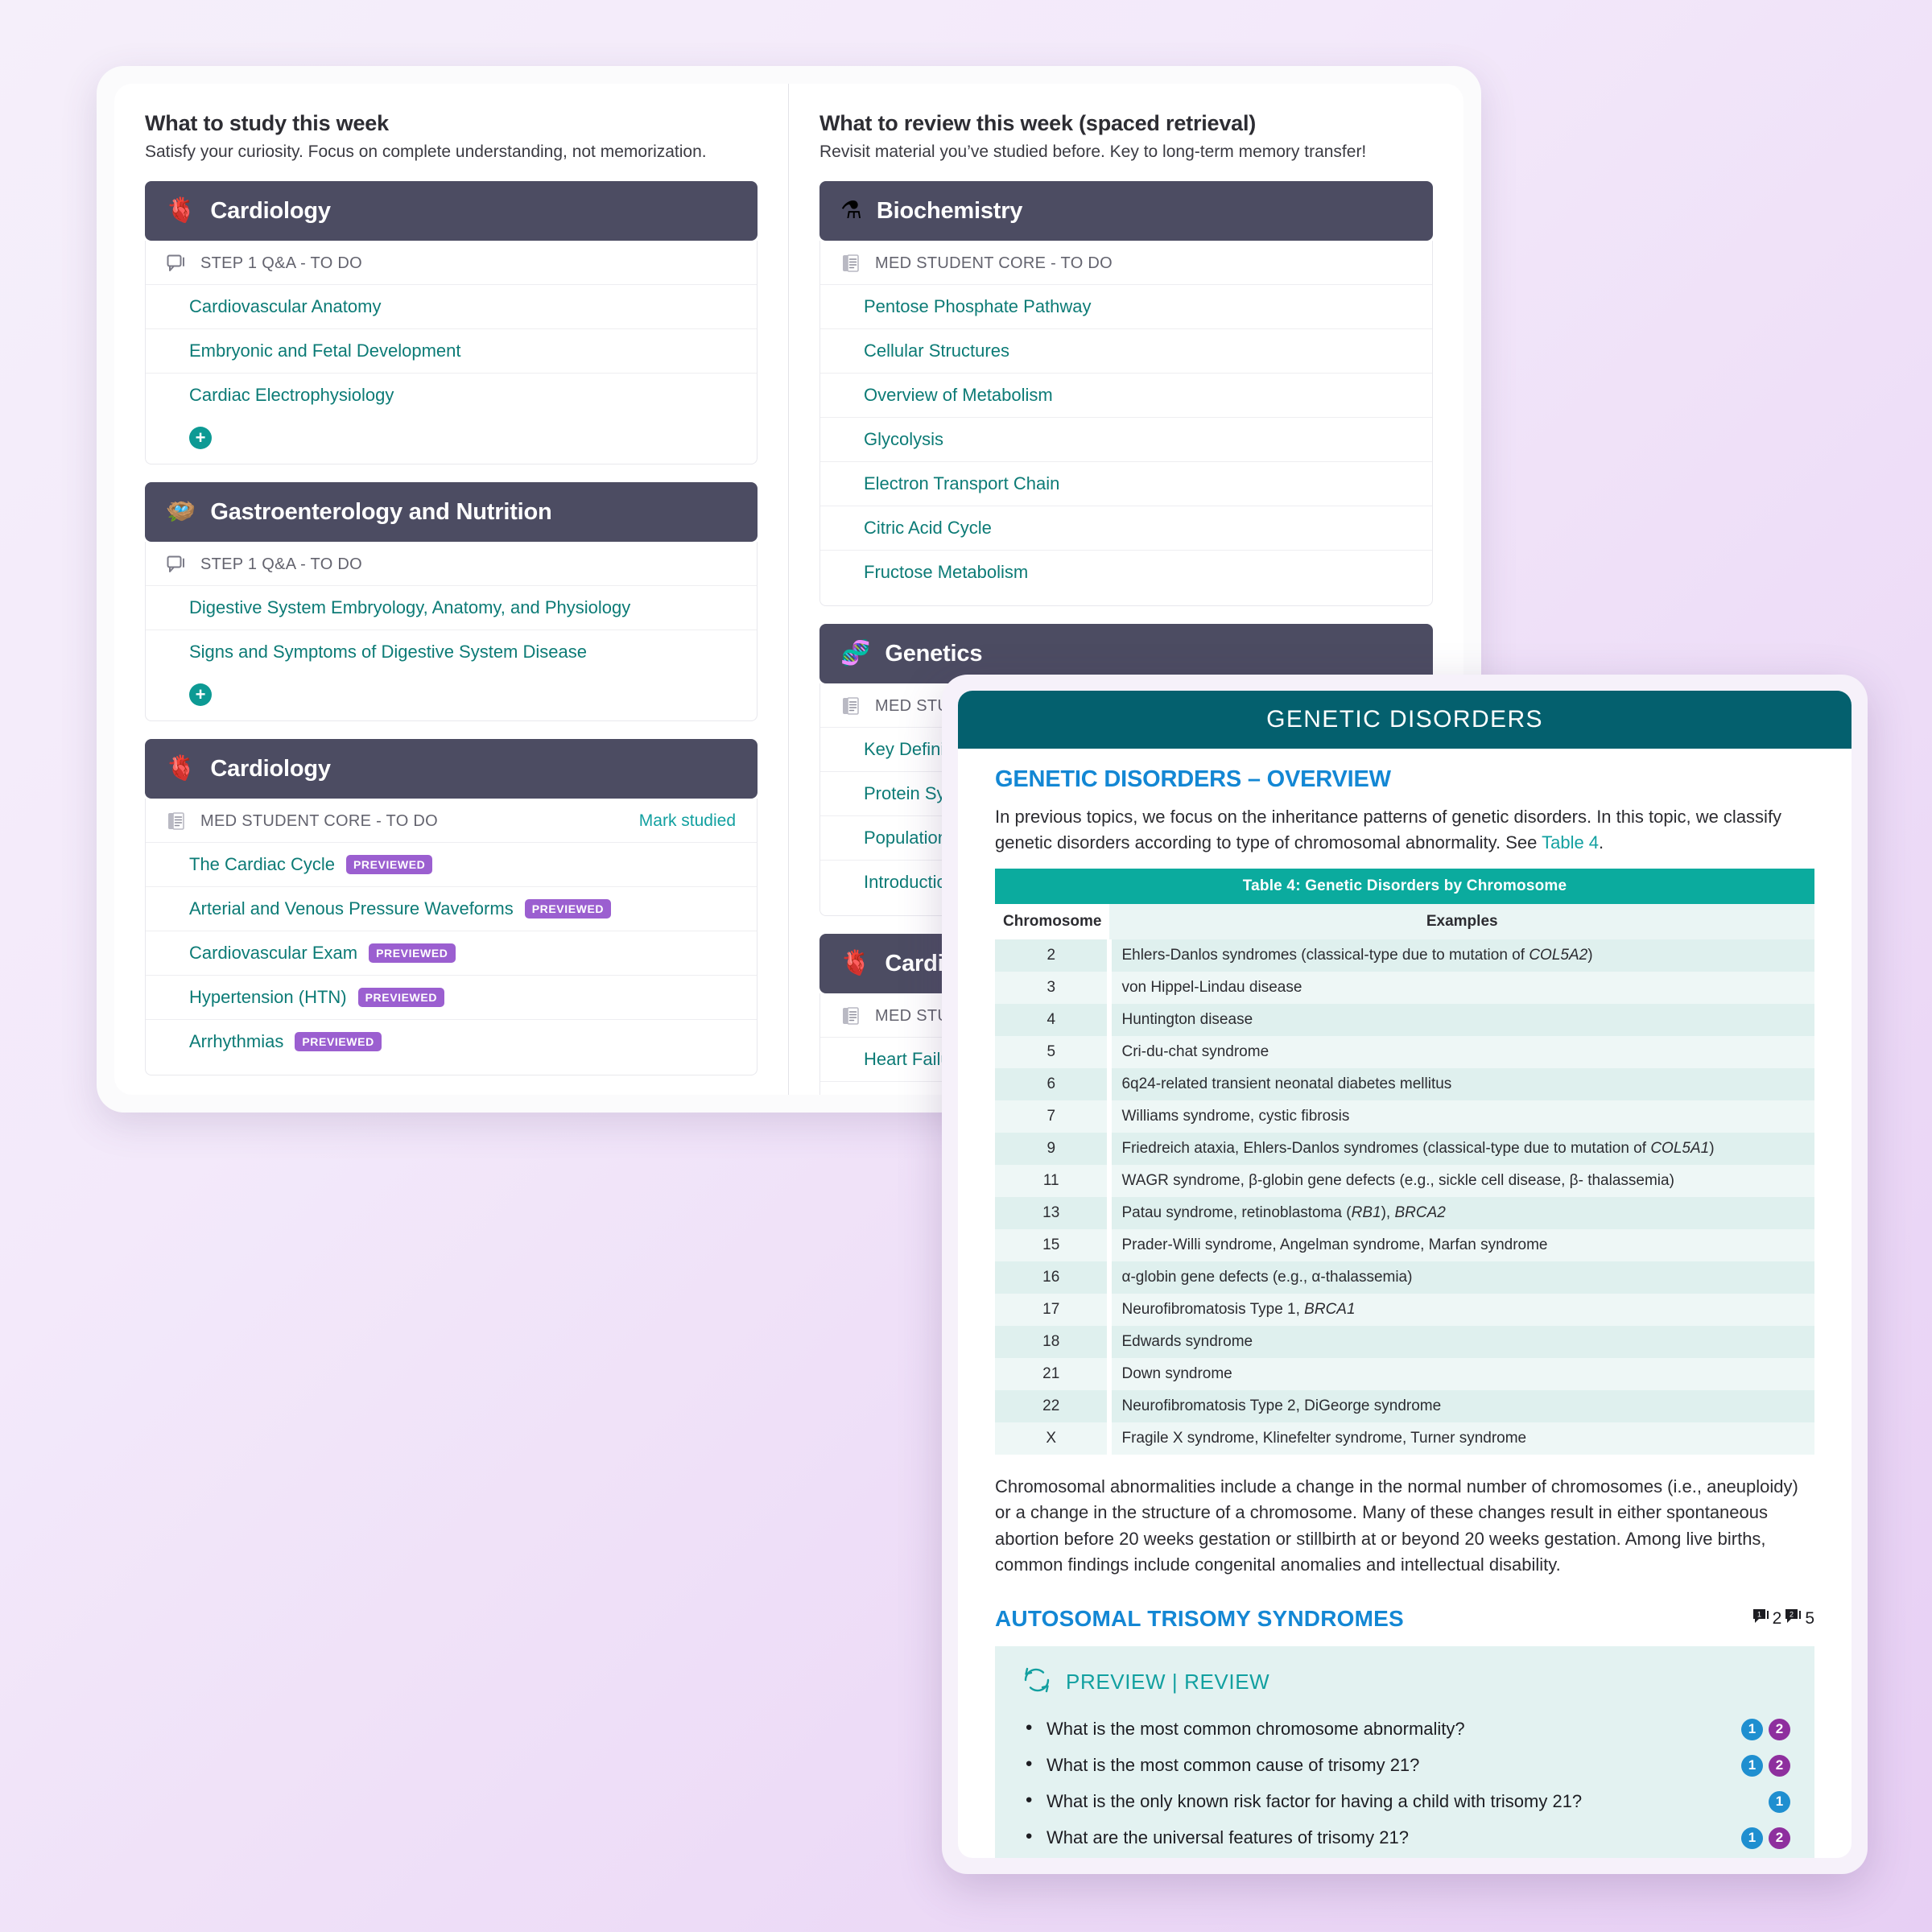  What do you see at coordinates (1461, 1309) in the screenshot?
I see `table-cell-examples: Neurofibromatosis Type 1, BRCA1` at bounding box center [1461, 1309].